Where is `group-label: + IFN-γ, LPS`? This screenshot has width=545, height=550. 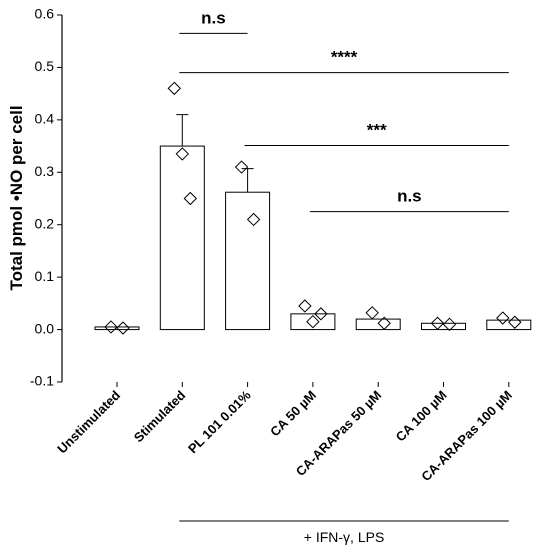 group-label: + IFN-γ, LPS is located at coordinates (344, 537).